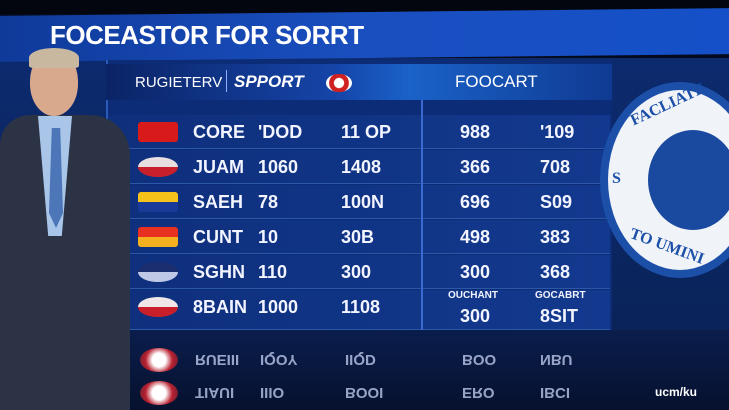  Describe the element at coordinates (218, 237) in the screenshot. I see `cell-name: CUNT` at that location.